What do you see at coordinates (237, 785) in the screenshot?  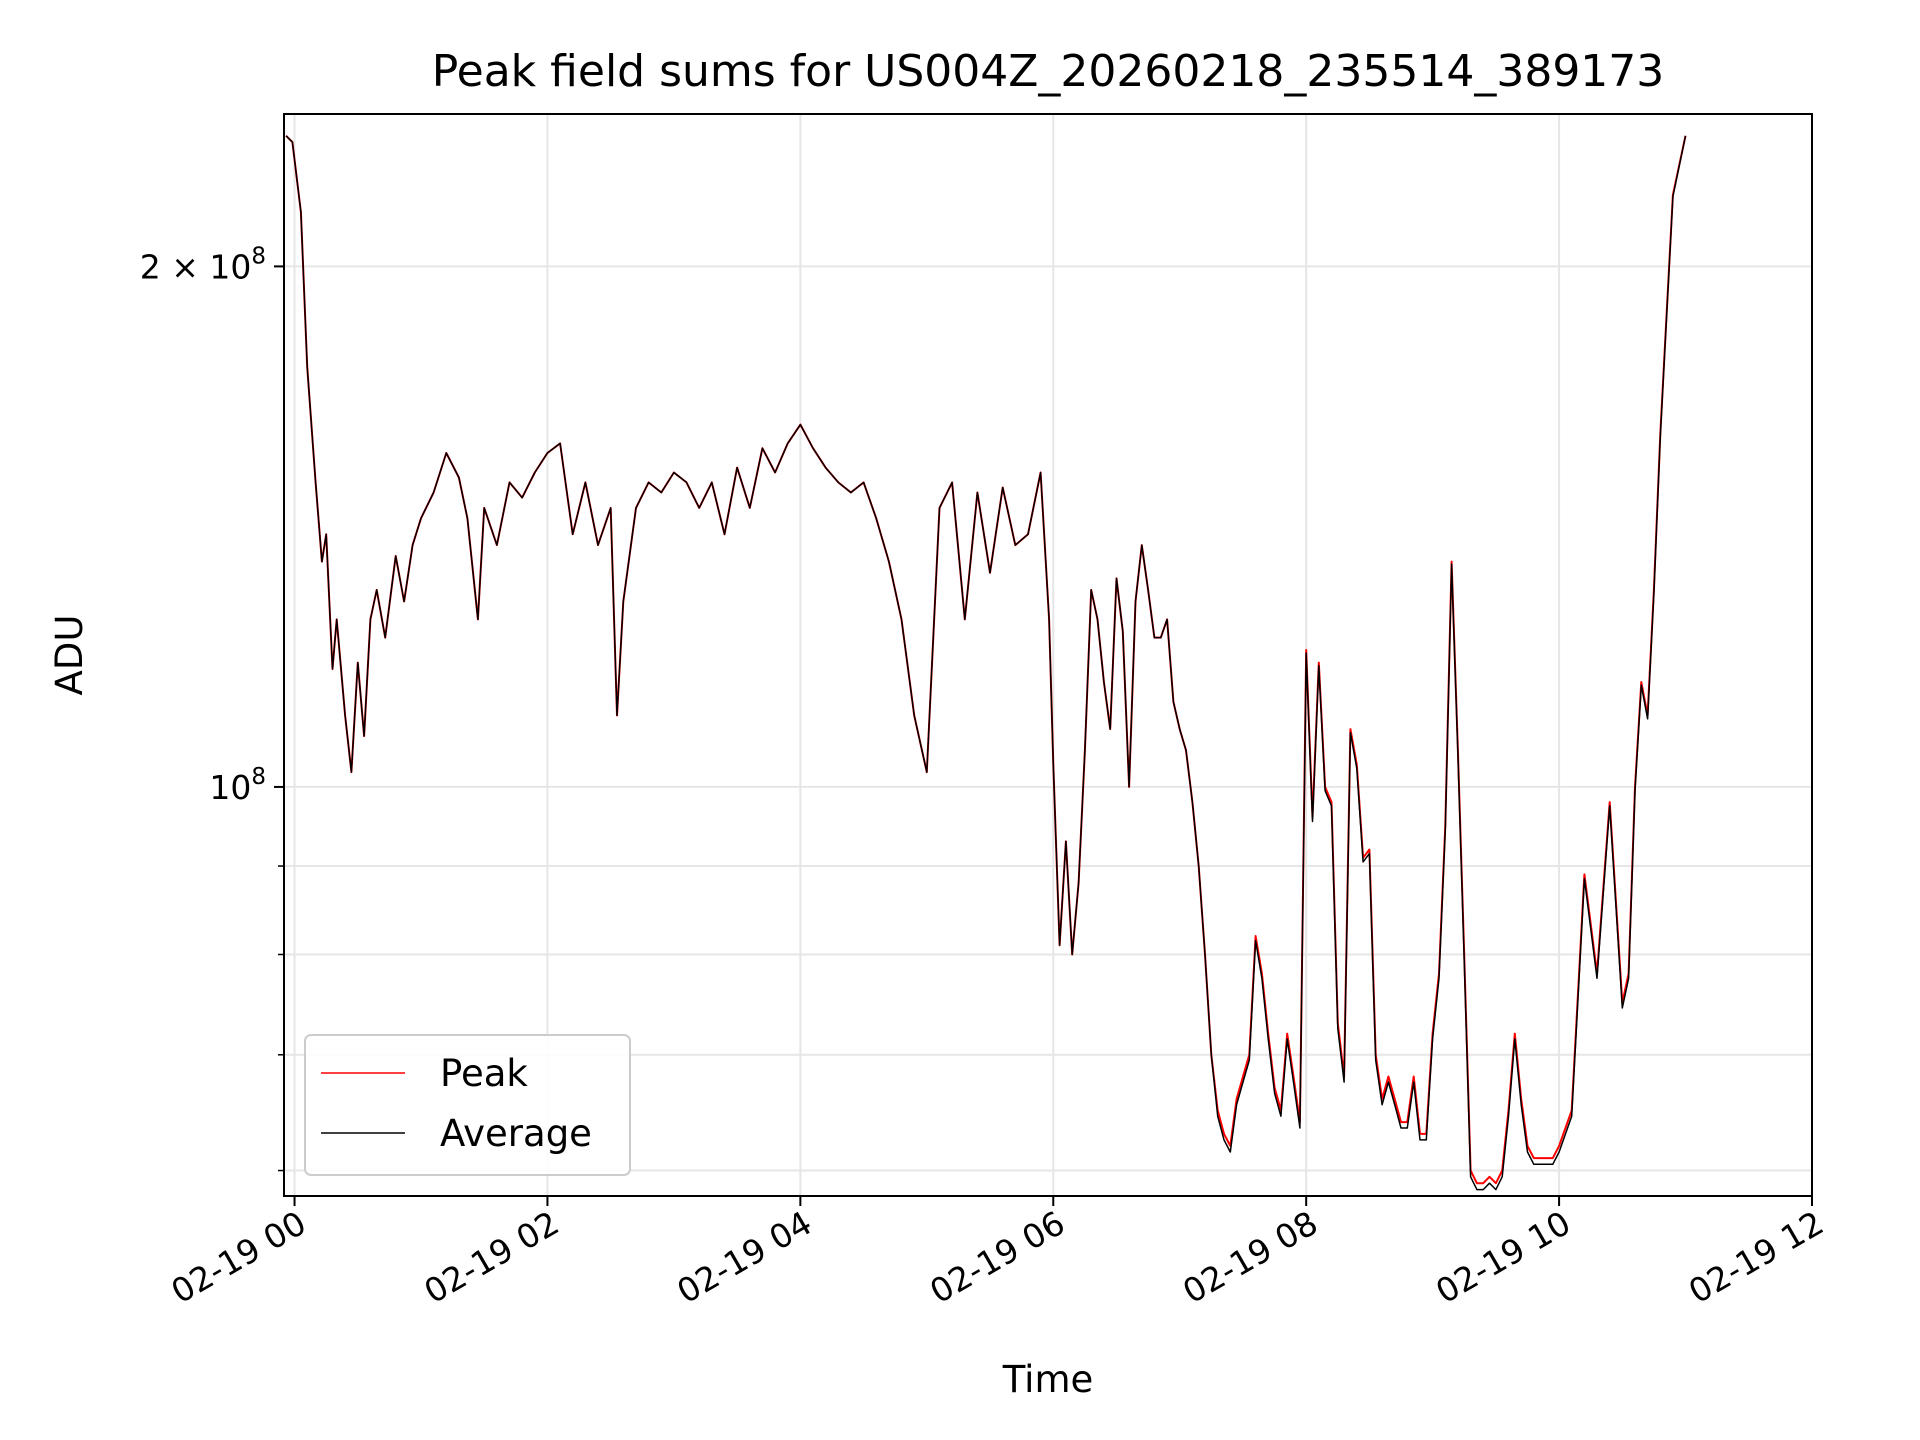 I see `y-tick-label: 108` at bounding box center [237, 785].